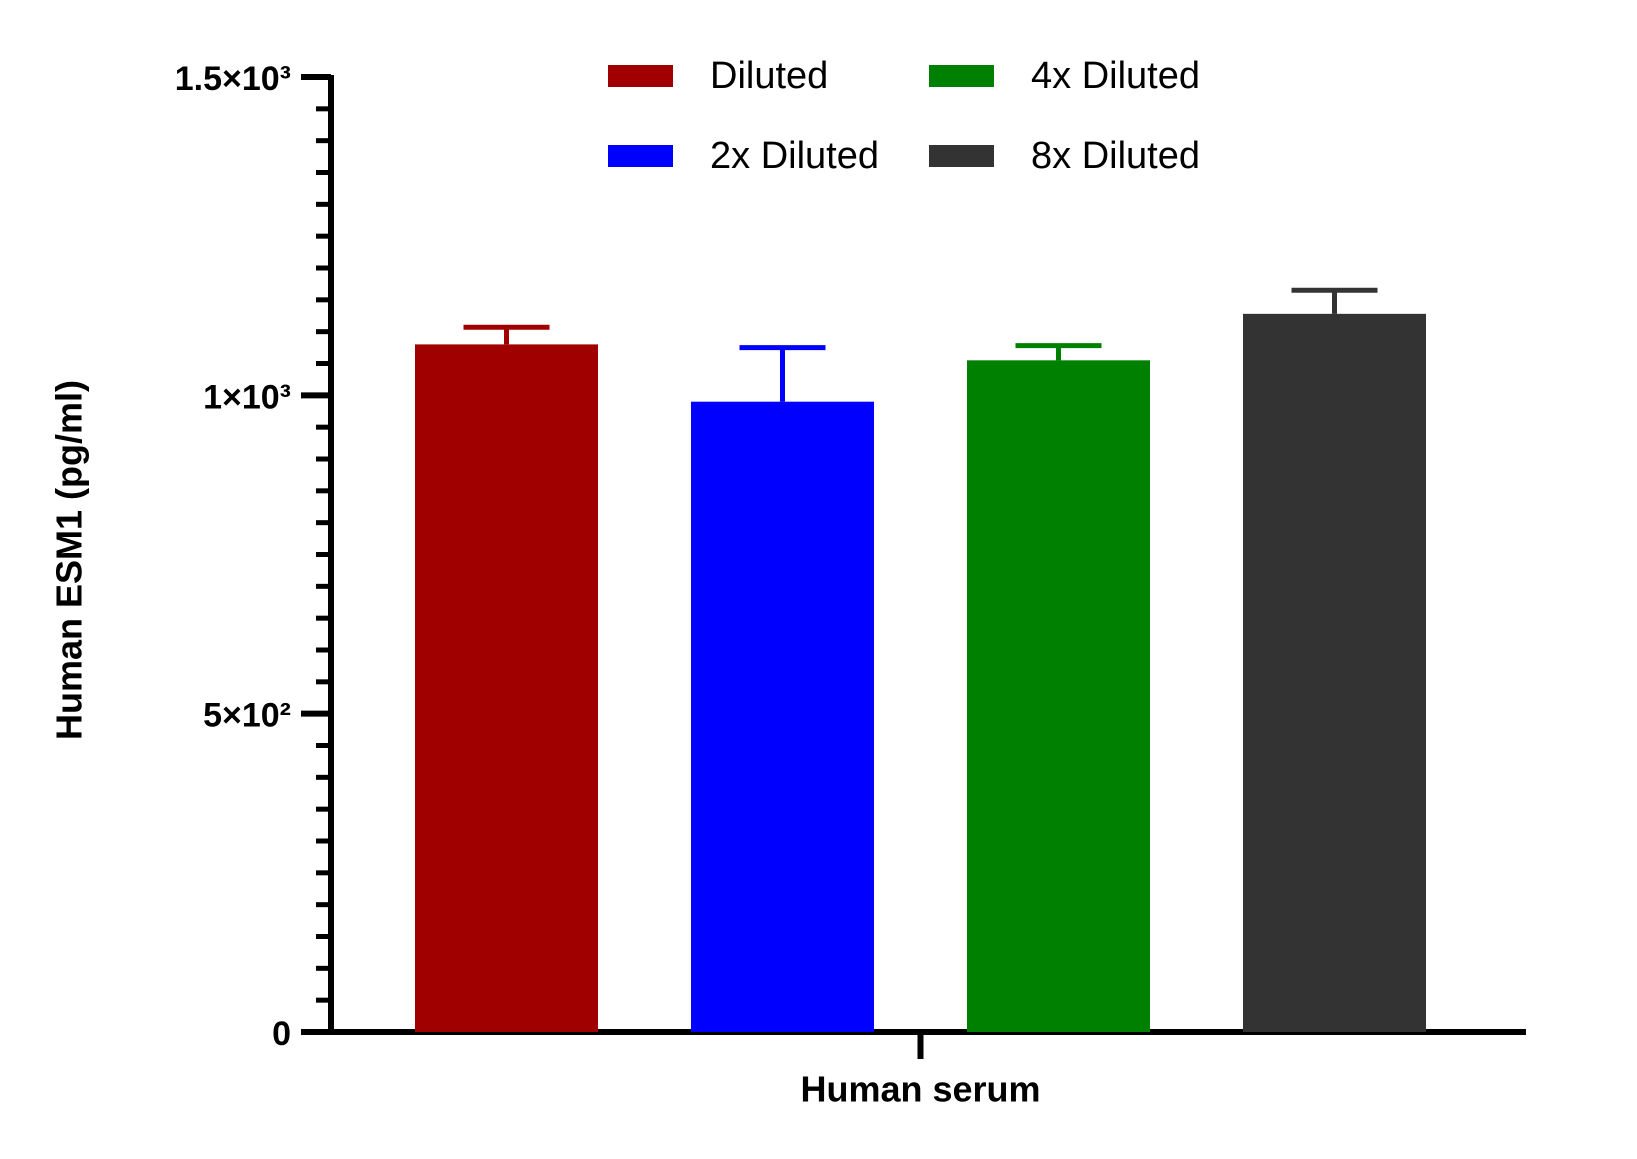 This screenshot has width=1637, height=1159. I want to click on x-tick-label: Human serum, so click(920, 1089).